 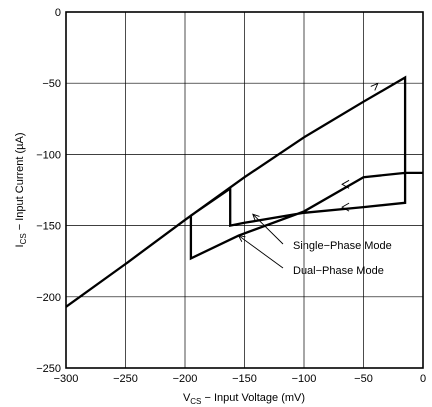 I want to click on annotation-label: Dual−Phase Mode, so click(x=338, y=271).